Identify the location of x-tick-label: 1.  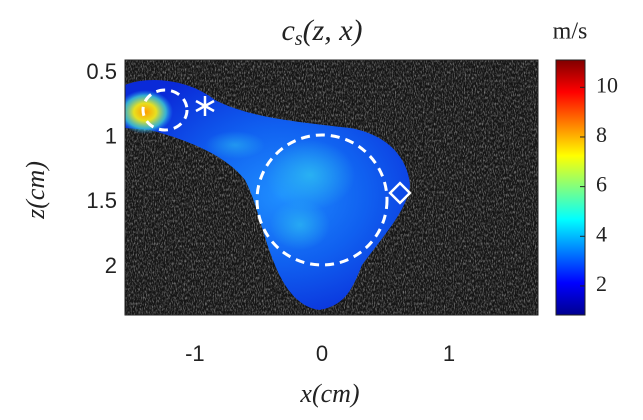
(449, 353).